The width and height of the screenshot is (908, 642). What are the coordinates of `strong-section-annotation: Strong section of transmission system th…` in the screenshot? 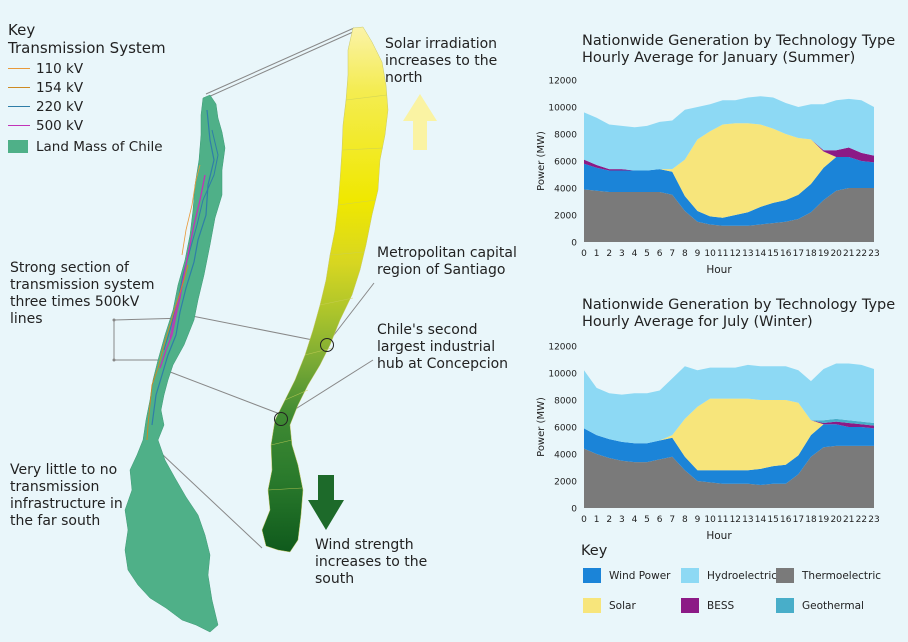 It's located at (82, 294).